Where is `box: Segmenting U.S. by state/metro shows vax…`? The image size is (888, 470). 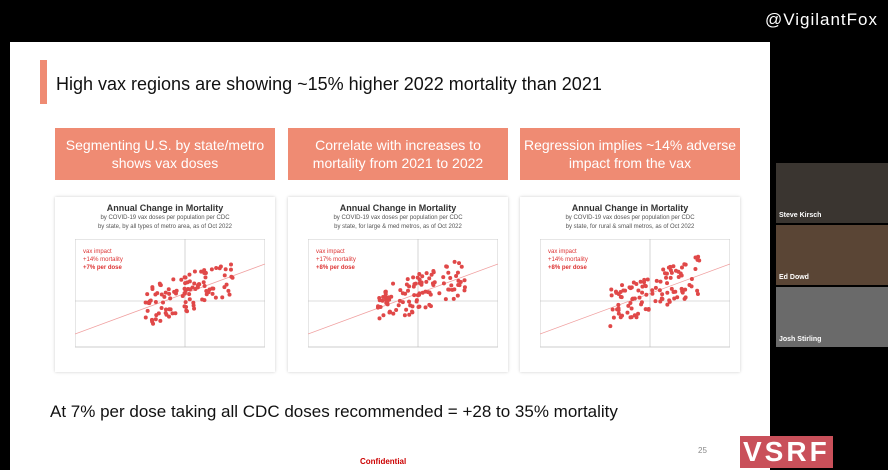 box: Segmenting U.S. by state/metro shows vax… is located at coordinates (165, 154).